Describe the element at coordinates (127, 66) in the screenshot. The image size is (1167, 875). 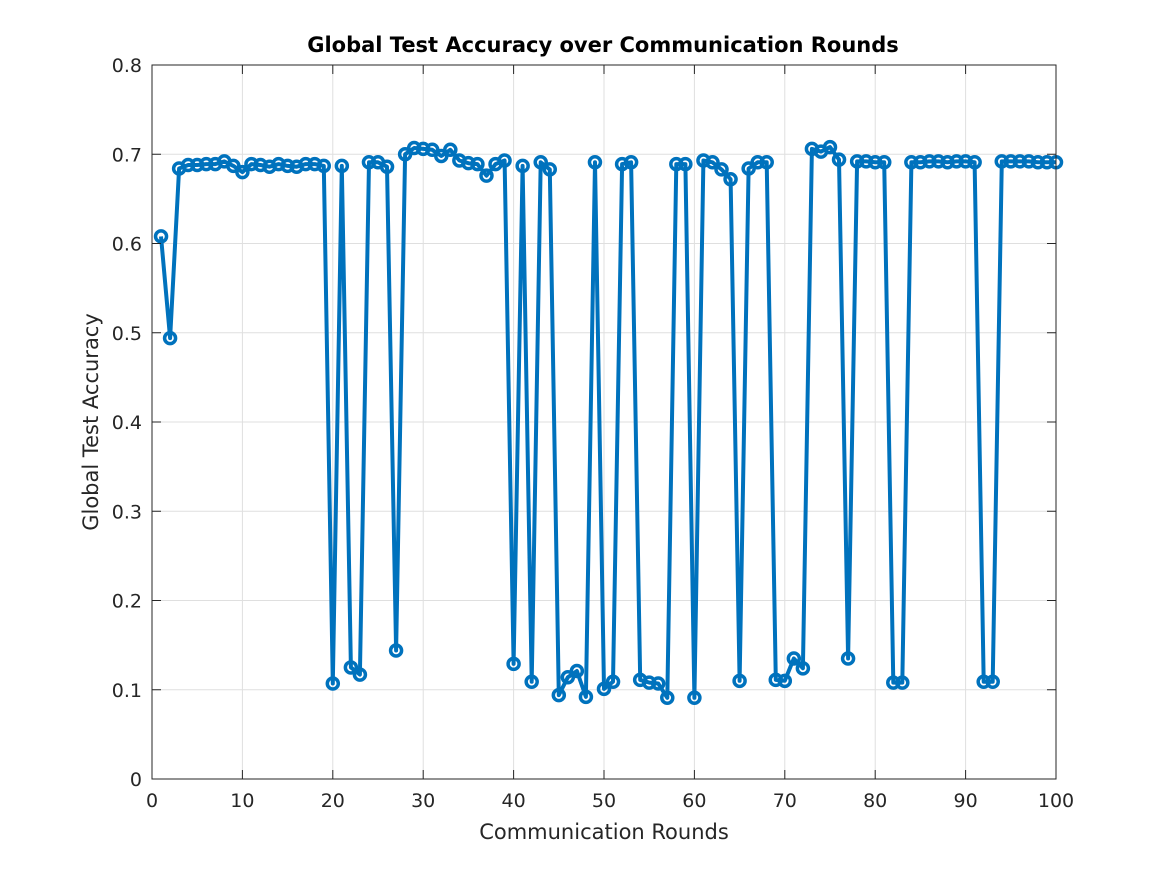
I see `y-tick-label: 0.8` at that location.